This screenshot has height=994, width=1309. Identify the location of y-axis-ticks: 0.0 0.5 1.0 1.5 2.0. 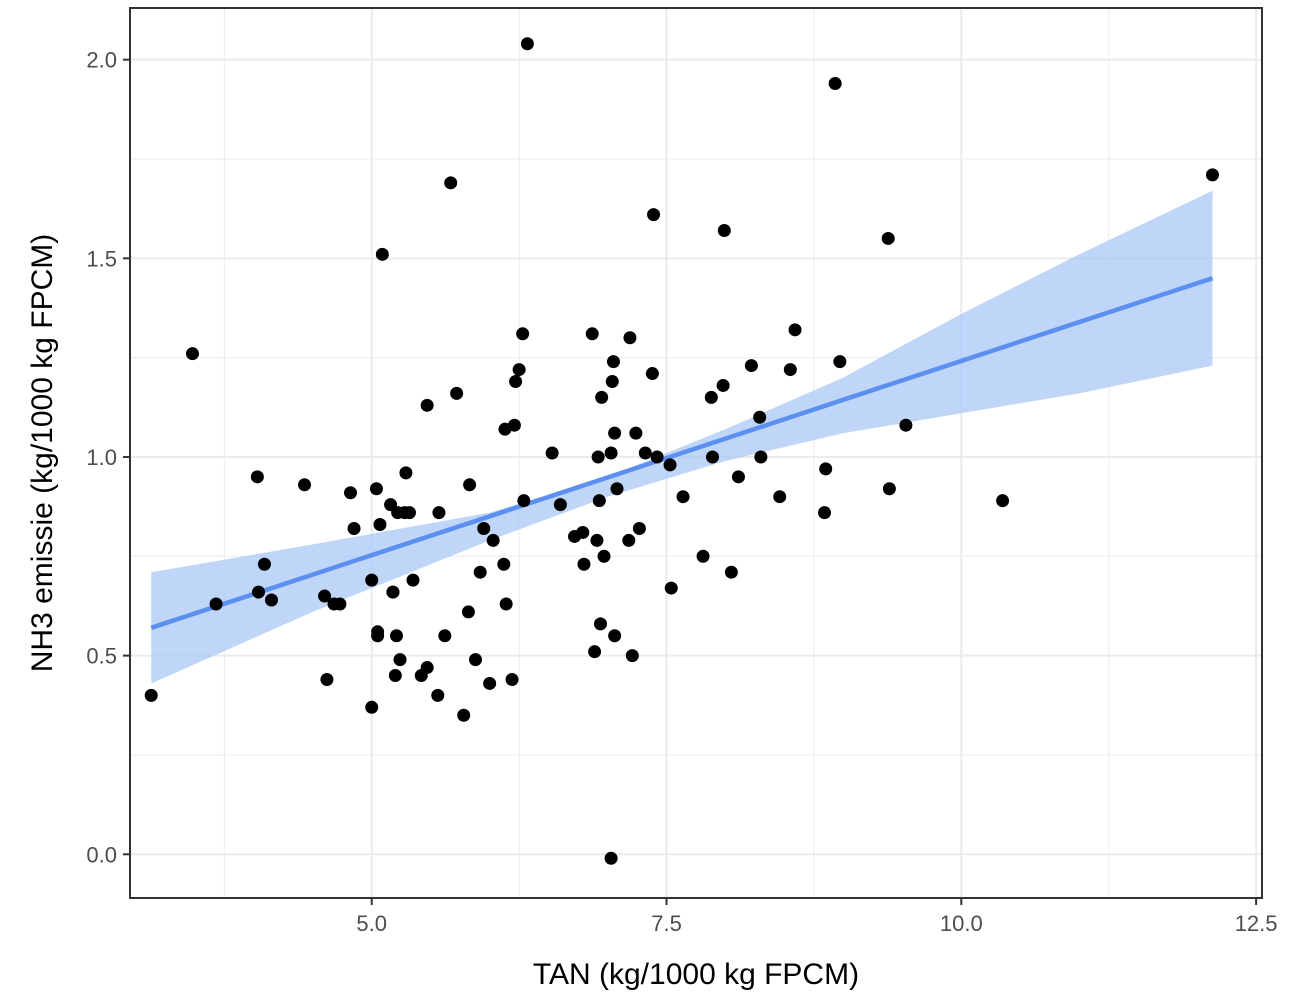
(108, 457).